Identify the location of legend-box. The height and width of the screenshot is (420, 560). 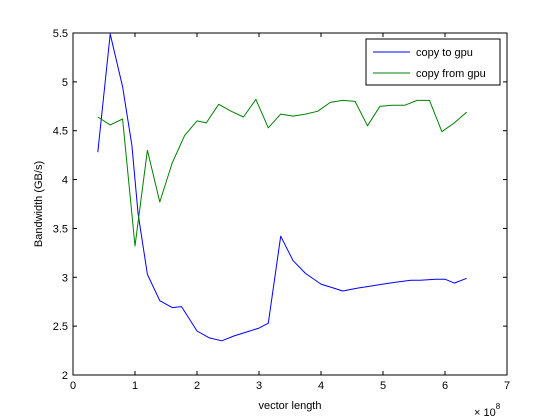
(433, 62).